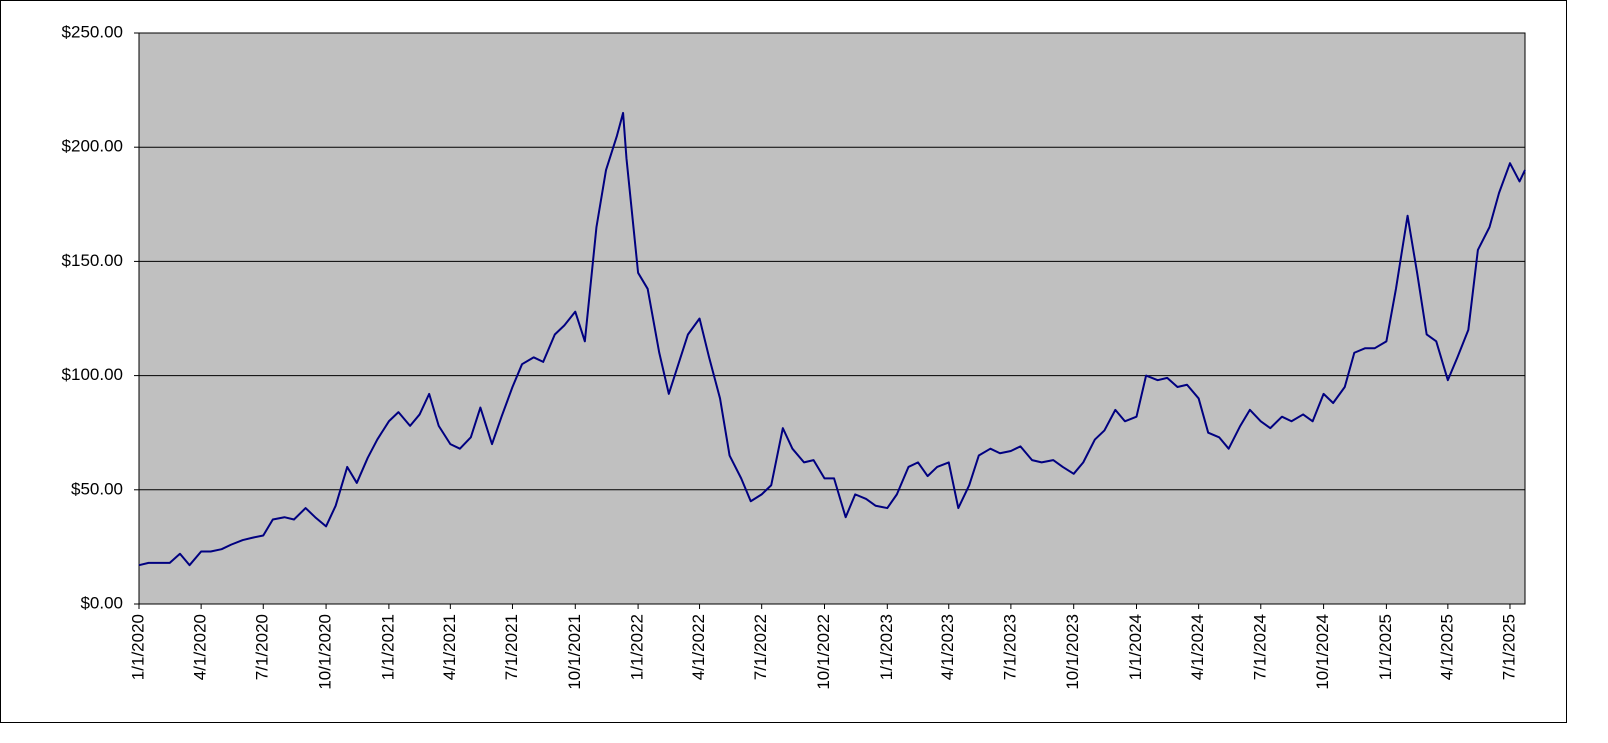 This screenshot has height=743, width=1608. Describe the element at coordinates (823, 652) in the screenshot. I see `x-tick-label: 10/1/2022` at that location.